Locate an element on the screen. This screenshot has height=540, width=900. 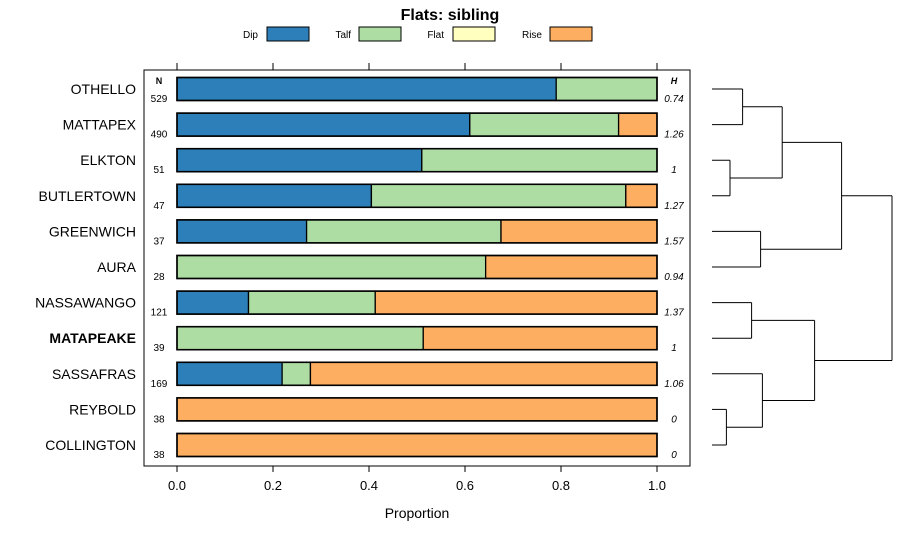
x-tick-label-0: 0.0 is located at coordinates (177, 485).